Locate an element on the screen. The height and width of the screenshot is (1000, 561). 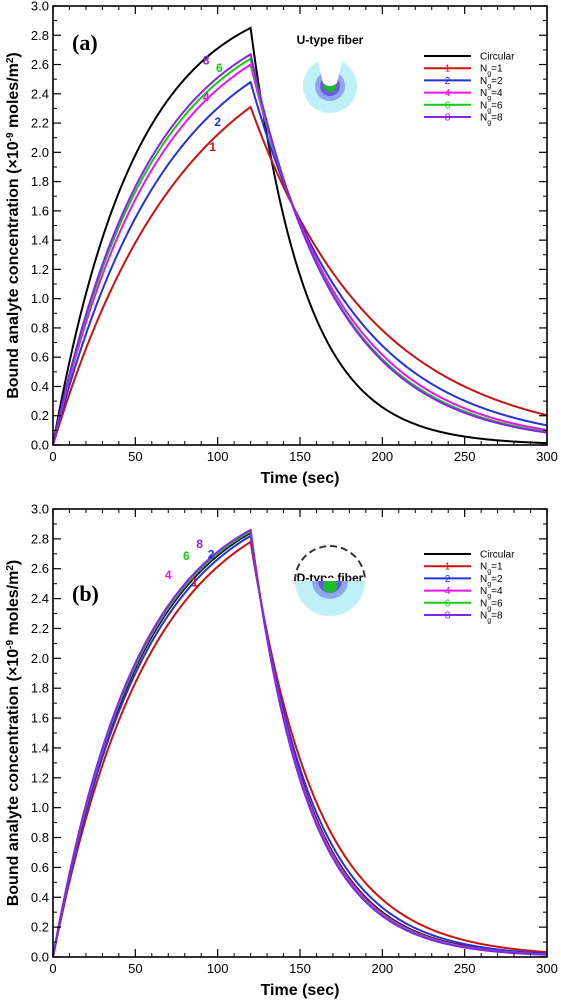
curve-labels: 1 2 468 is located at coordinates (190, 563).